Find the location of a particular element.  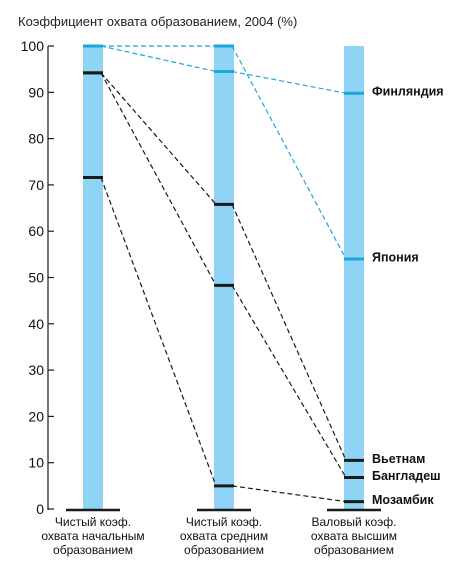

series-label: Финляндия is located at coordinates (408, 92).